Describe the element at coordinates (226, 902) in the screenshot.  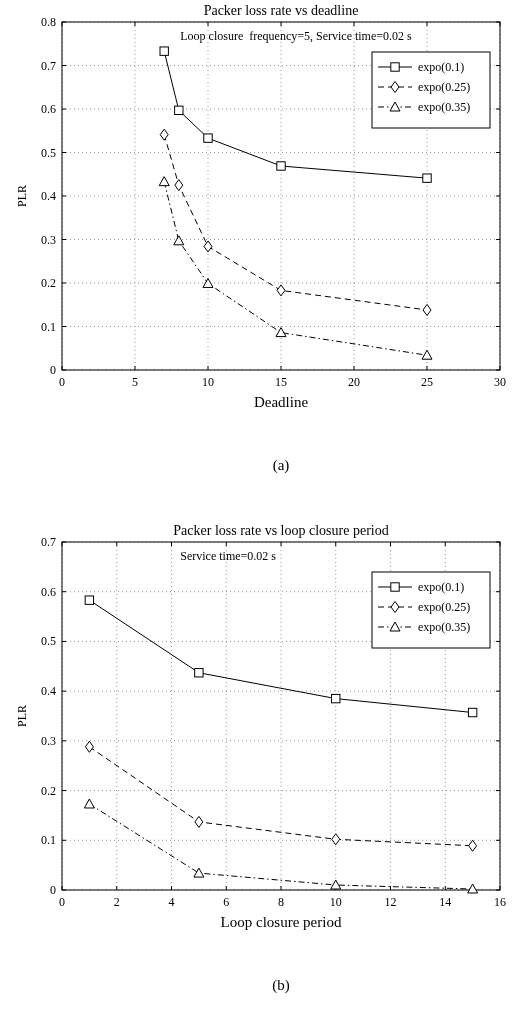
I see `x-tick-label: 6` at that location.